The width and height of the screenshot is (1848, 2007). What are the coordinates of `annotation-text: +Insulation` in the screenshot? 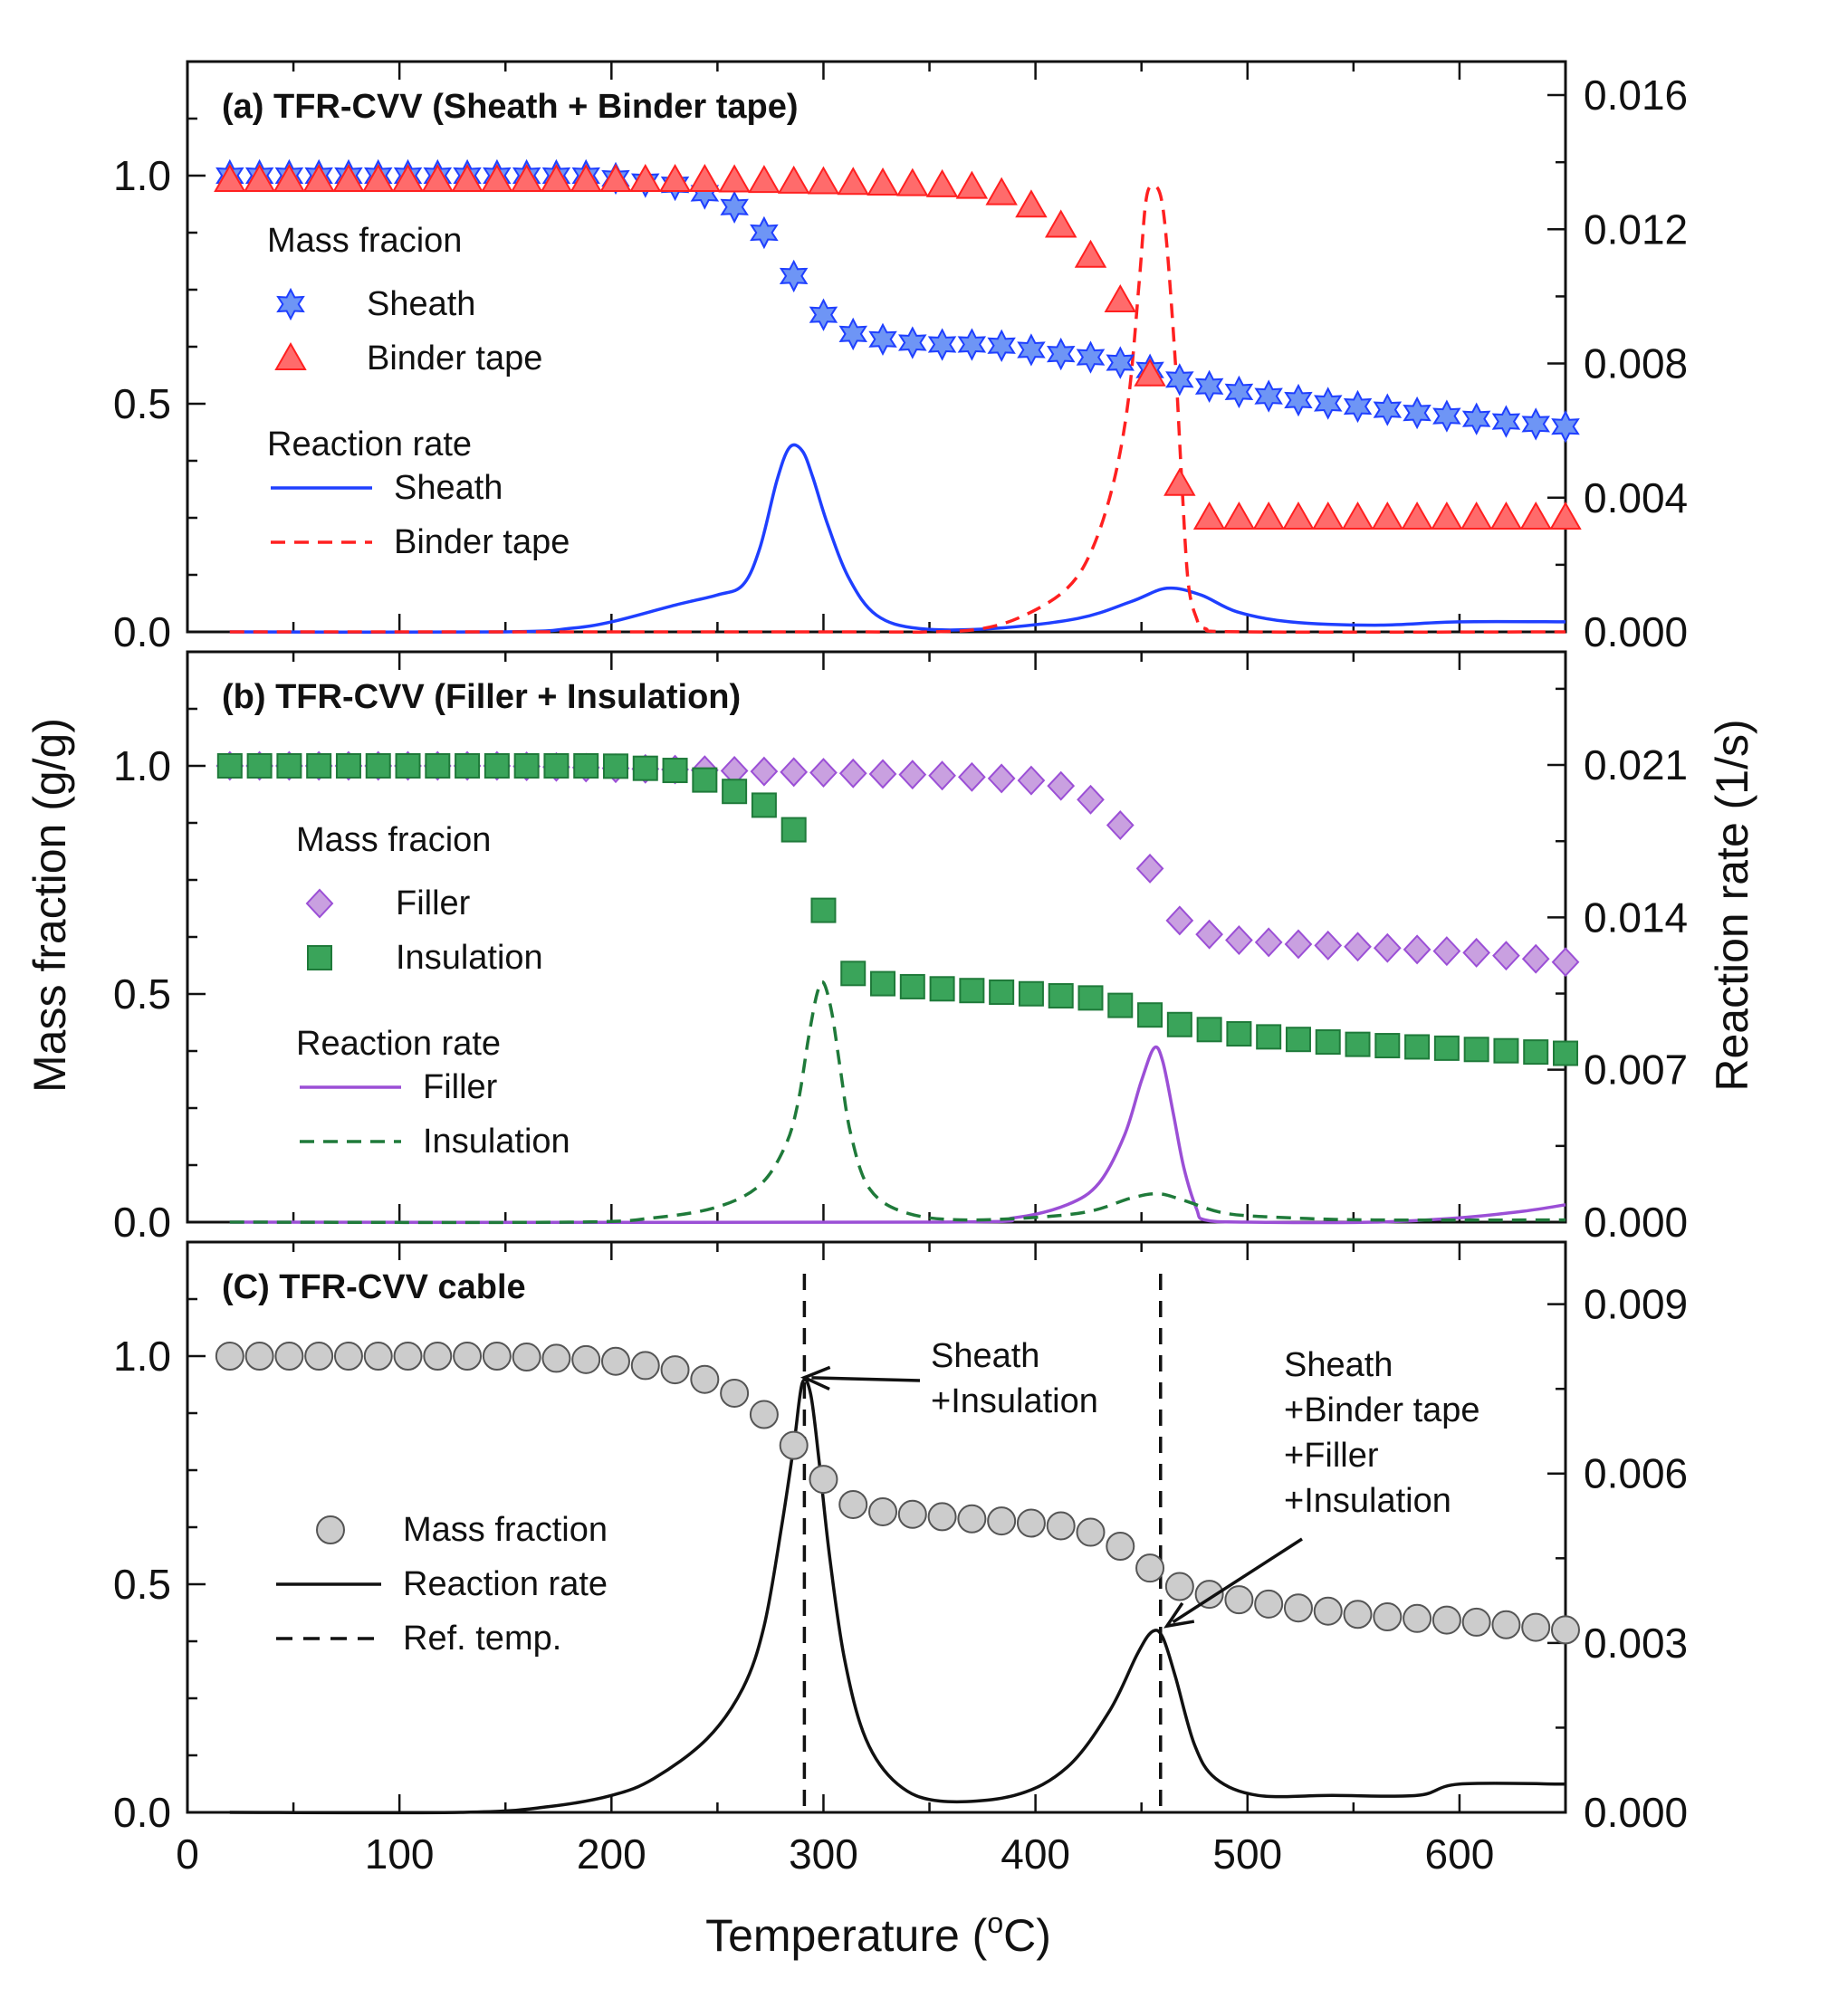 It's located at (1014, 1401).